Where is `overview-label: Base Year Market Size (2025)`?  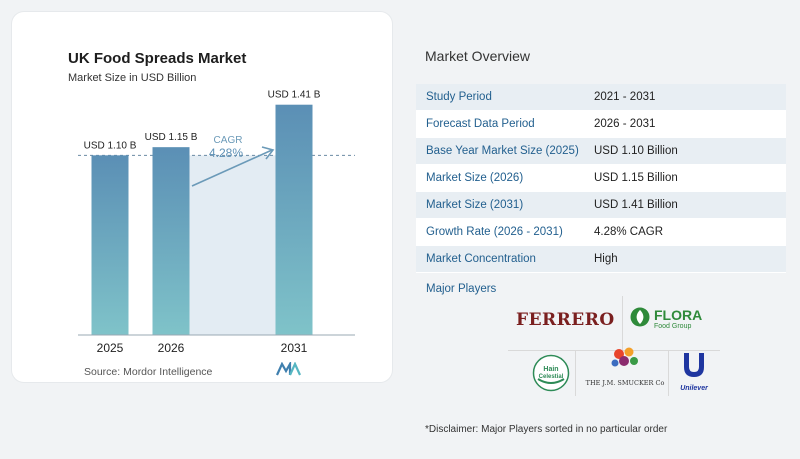 overview-label: Base Year Market Size (2025) is located at coordinates (502, 151).